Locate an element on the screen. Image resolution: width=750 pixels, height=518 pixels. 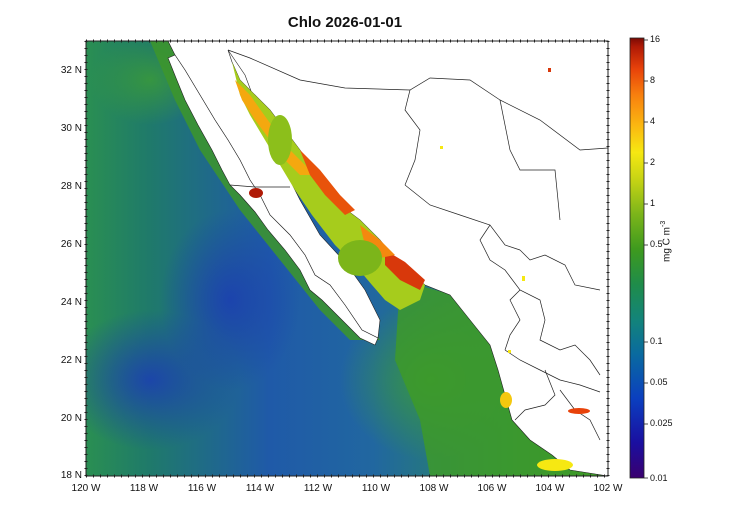
colorbar-ticks is located at coordinates (646, 259).